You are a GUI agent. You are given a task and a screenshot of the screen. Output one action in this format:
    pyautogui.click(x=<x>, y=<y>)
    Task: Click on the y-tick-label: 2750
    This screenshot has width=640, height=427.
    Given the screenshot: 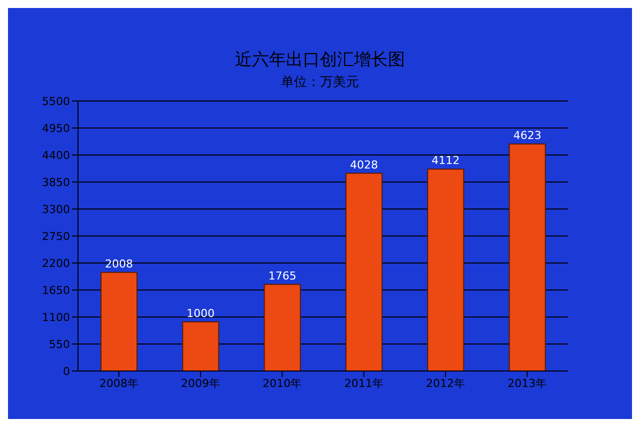 What is the action you would take?
    pyautogui.click(x=56, y=236)
    